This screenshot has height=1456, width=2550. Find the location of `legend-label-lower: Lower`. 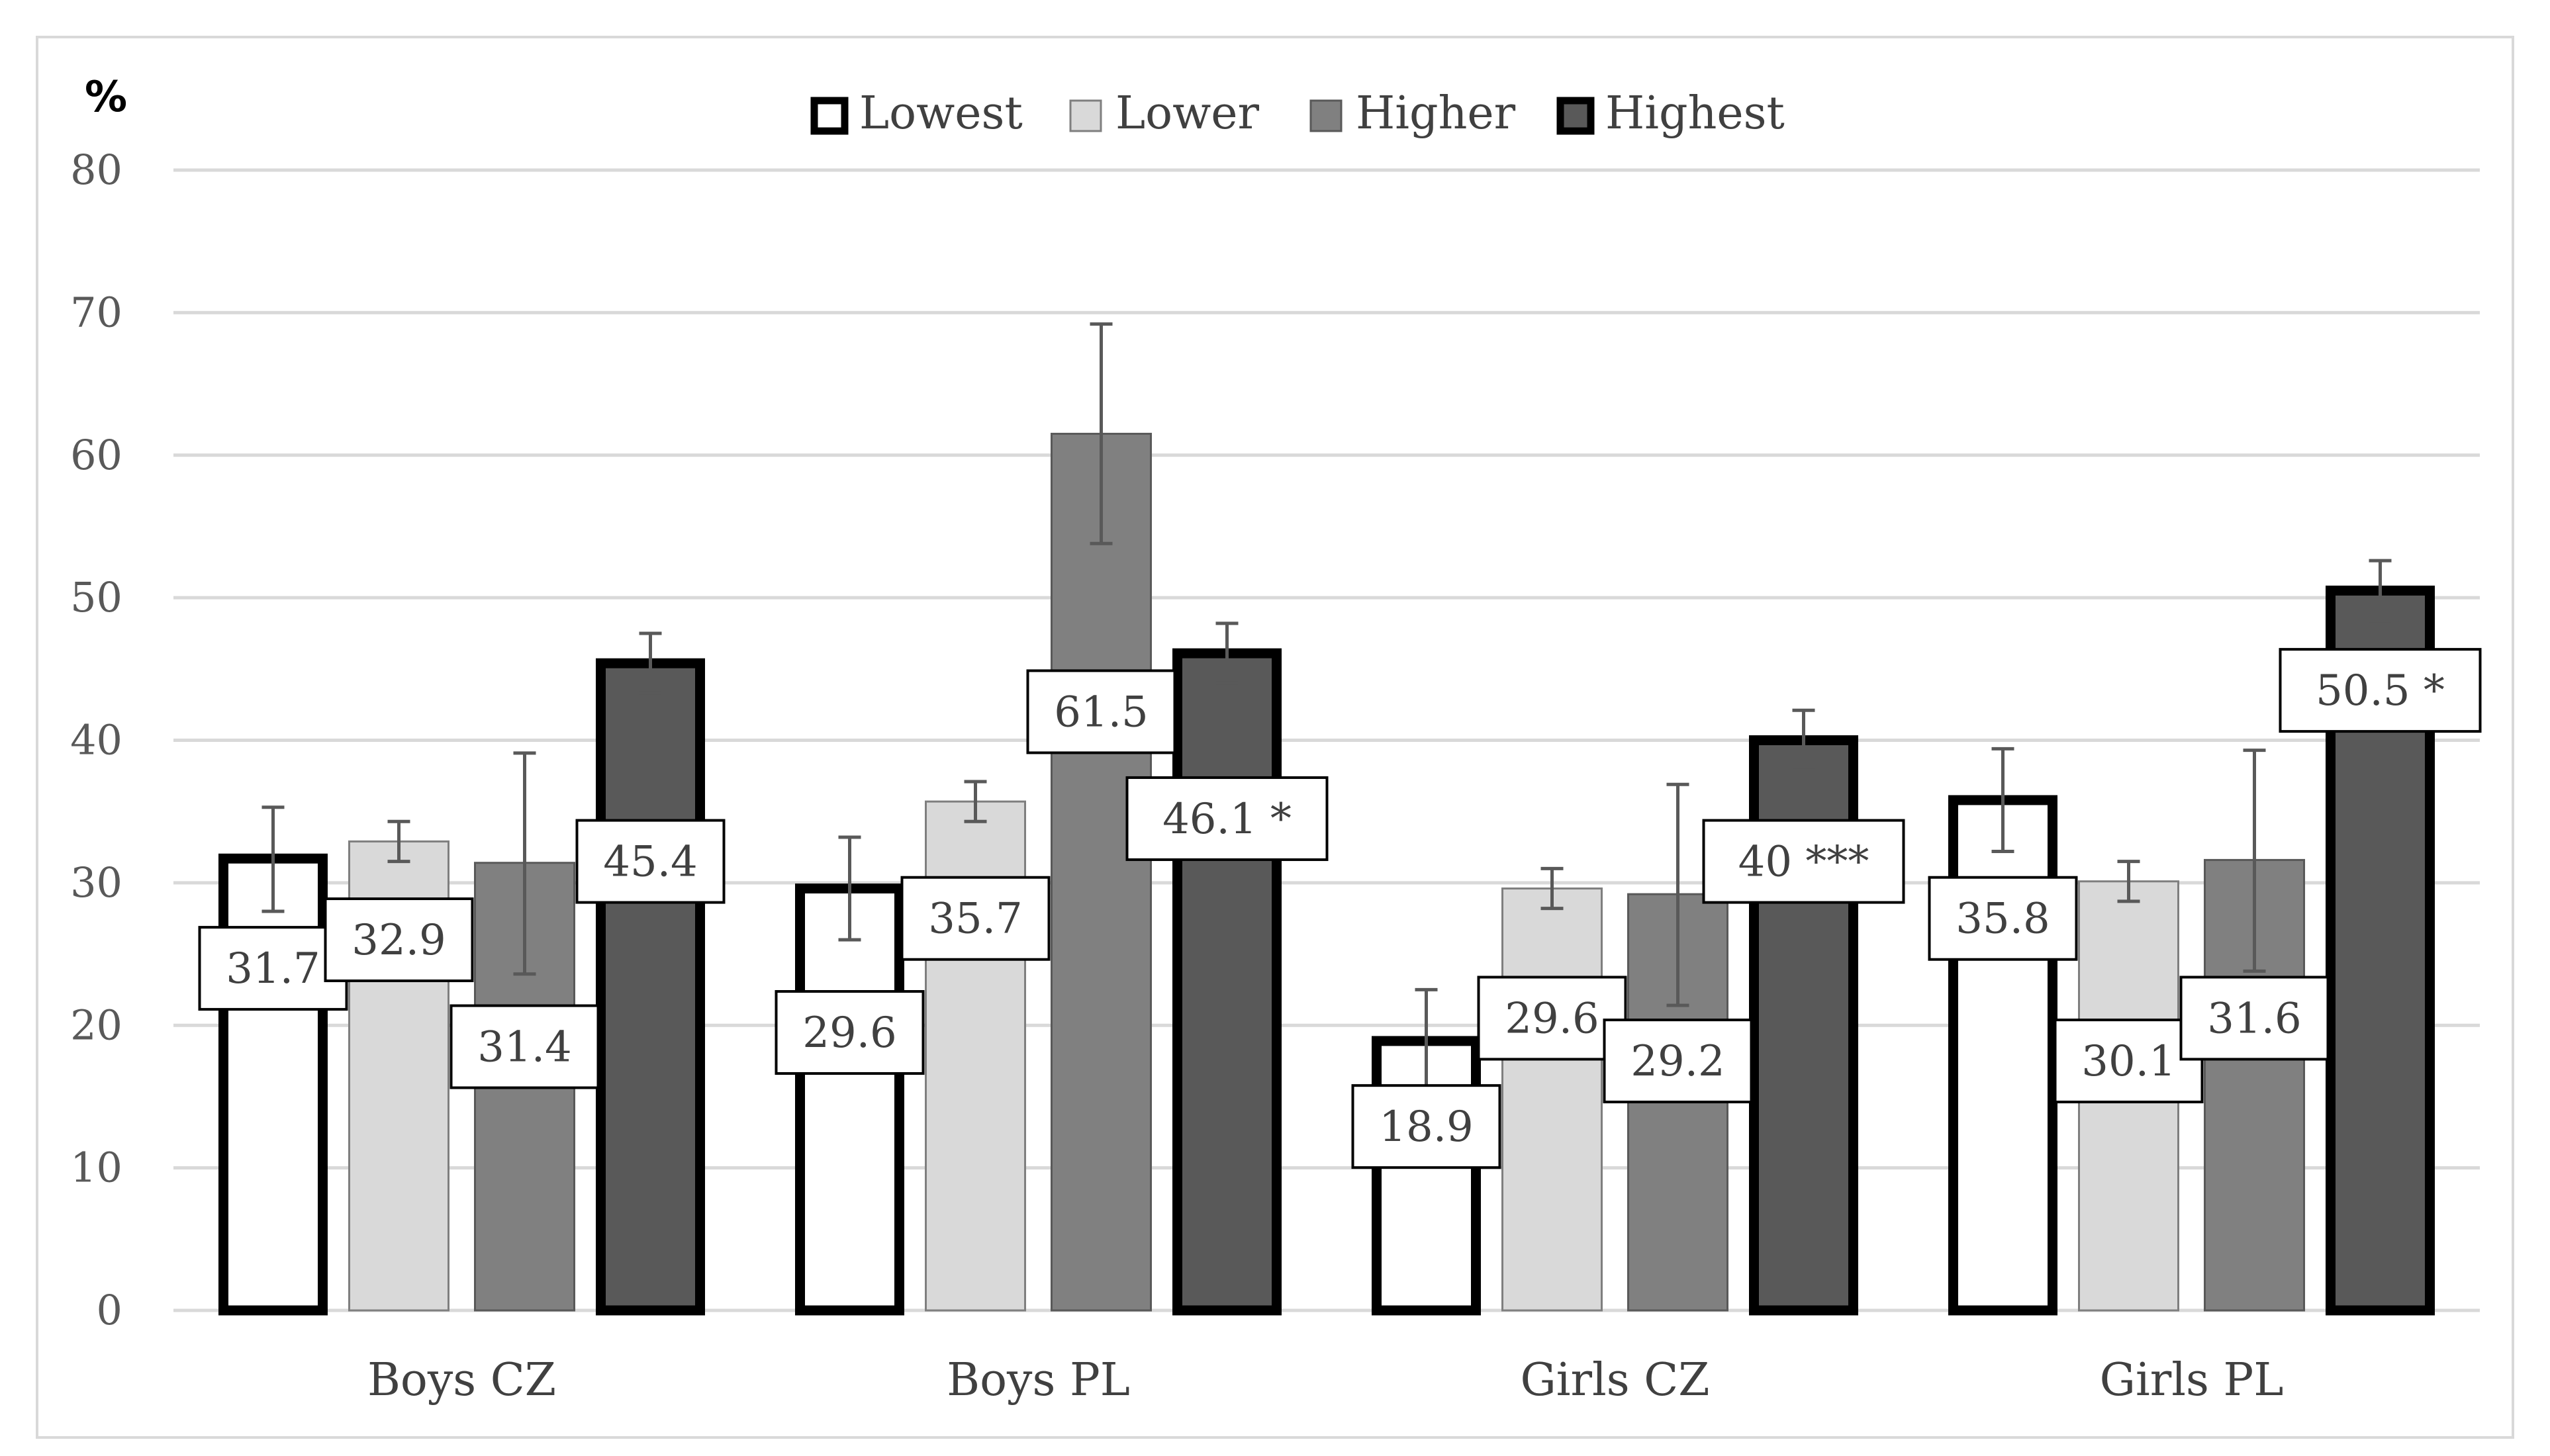

legend-label-lower: Lower is located at coordinates (1187, 113).